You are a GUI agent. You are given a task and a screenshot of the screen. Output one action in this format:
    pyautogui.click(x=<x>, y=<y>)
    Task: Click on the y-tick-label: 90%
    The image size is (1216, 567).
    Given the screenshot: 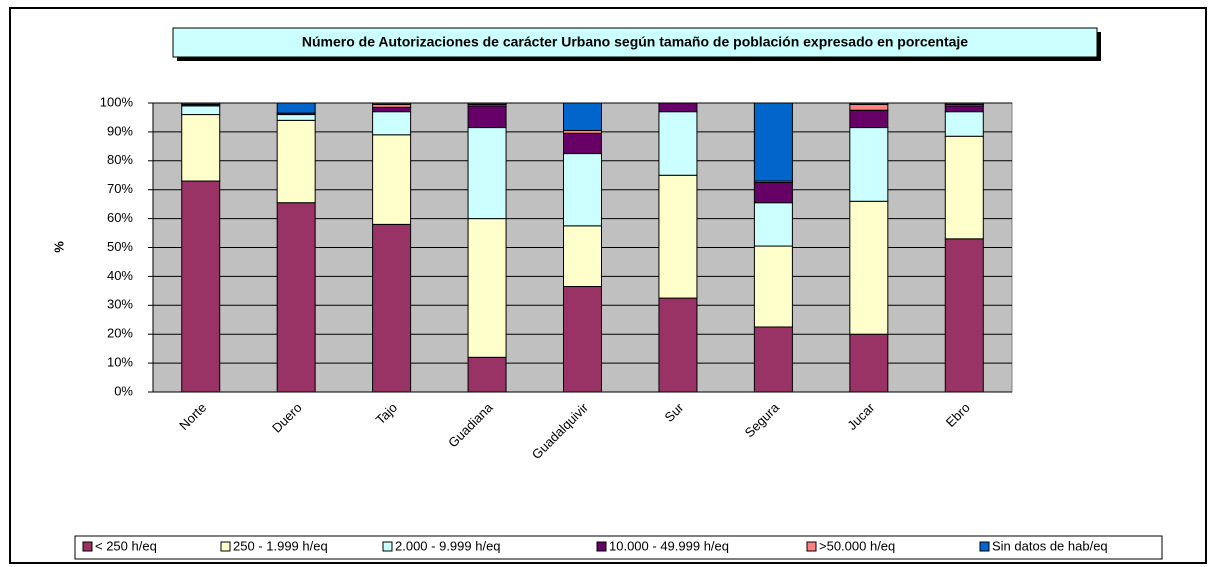 What is the action you would take?
    pyautogui.click(x=120, y=130)
    